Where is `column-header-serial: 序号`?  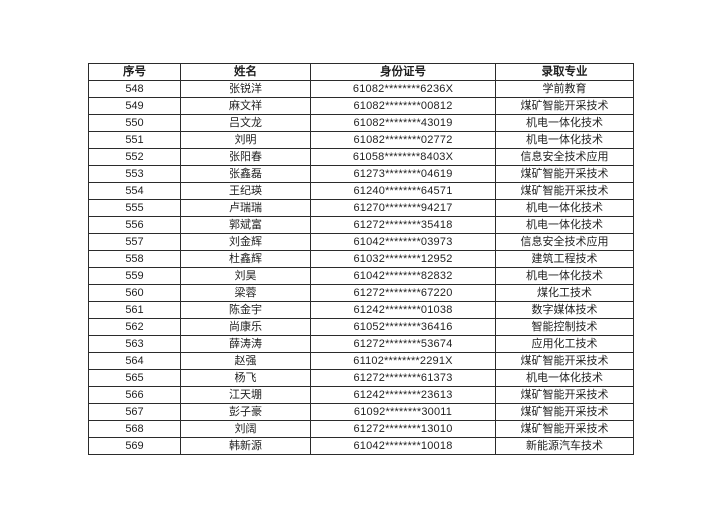
column-header-serial: 序号 is located at coordinates (134, 72).